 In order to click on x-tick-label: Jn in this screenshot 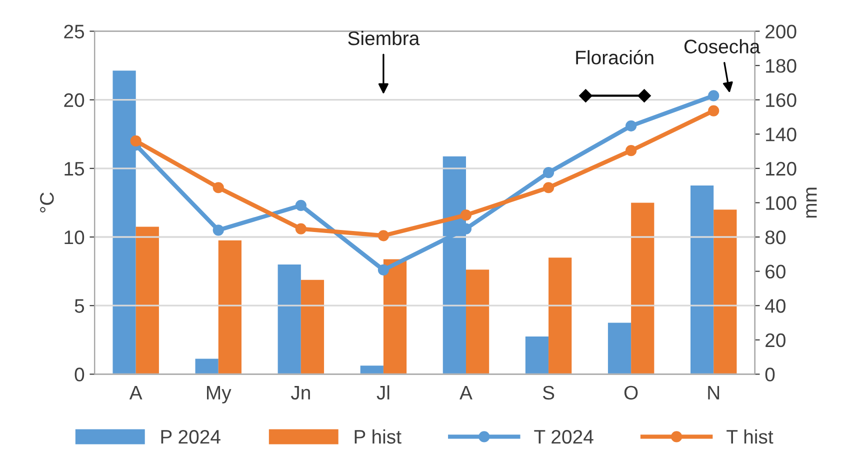, I will do `click(300, 393)`.